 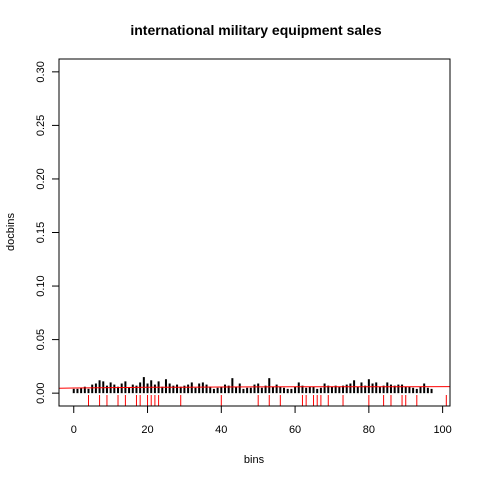 What do you see at coordinates (254, 387) in the screenshot?
I see `density-line` at bounding box center [254, 387].